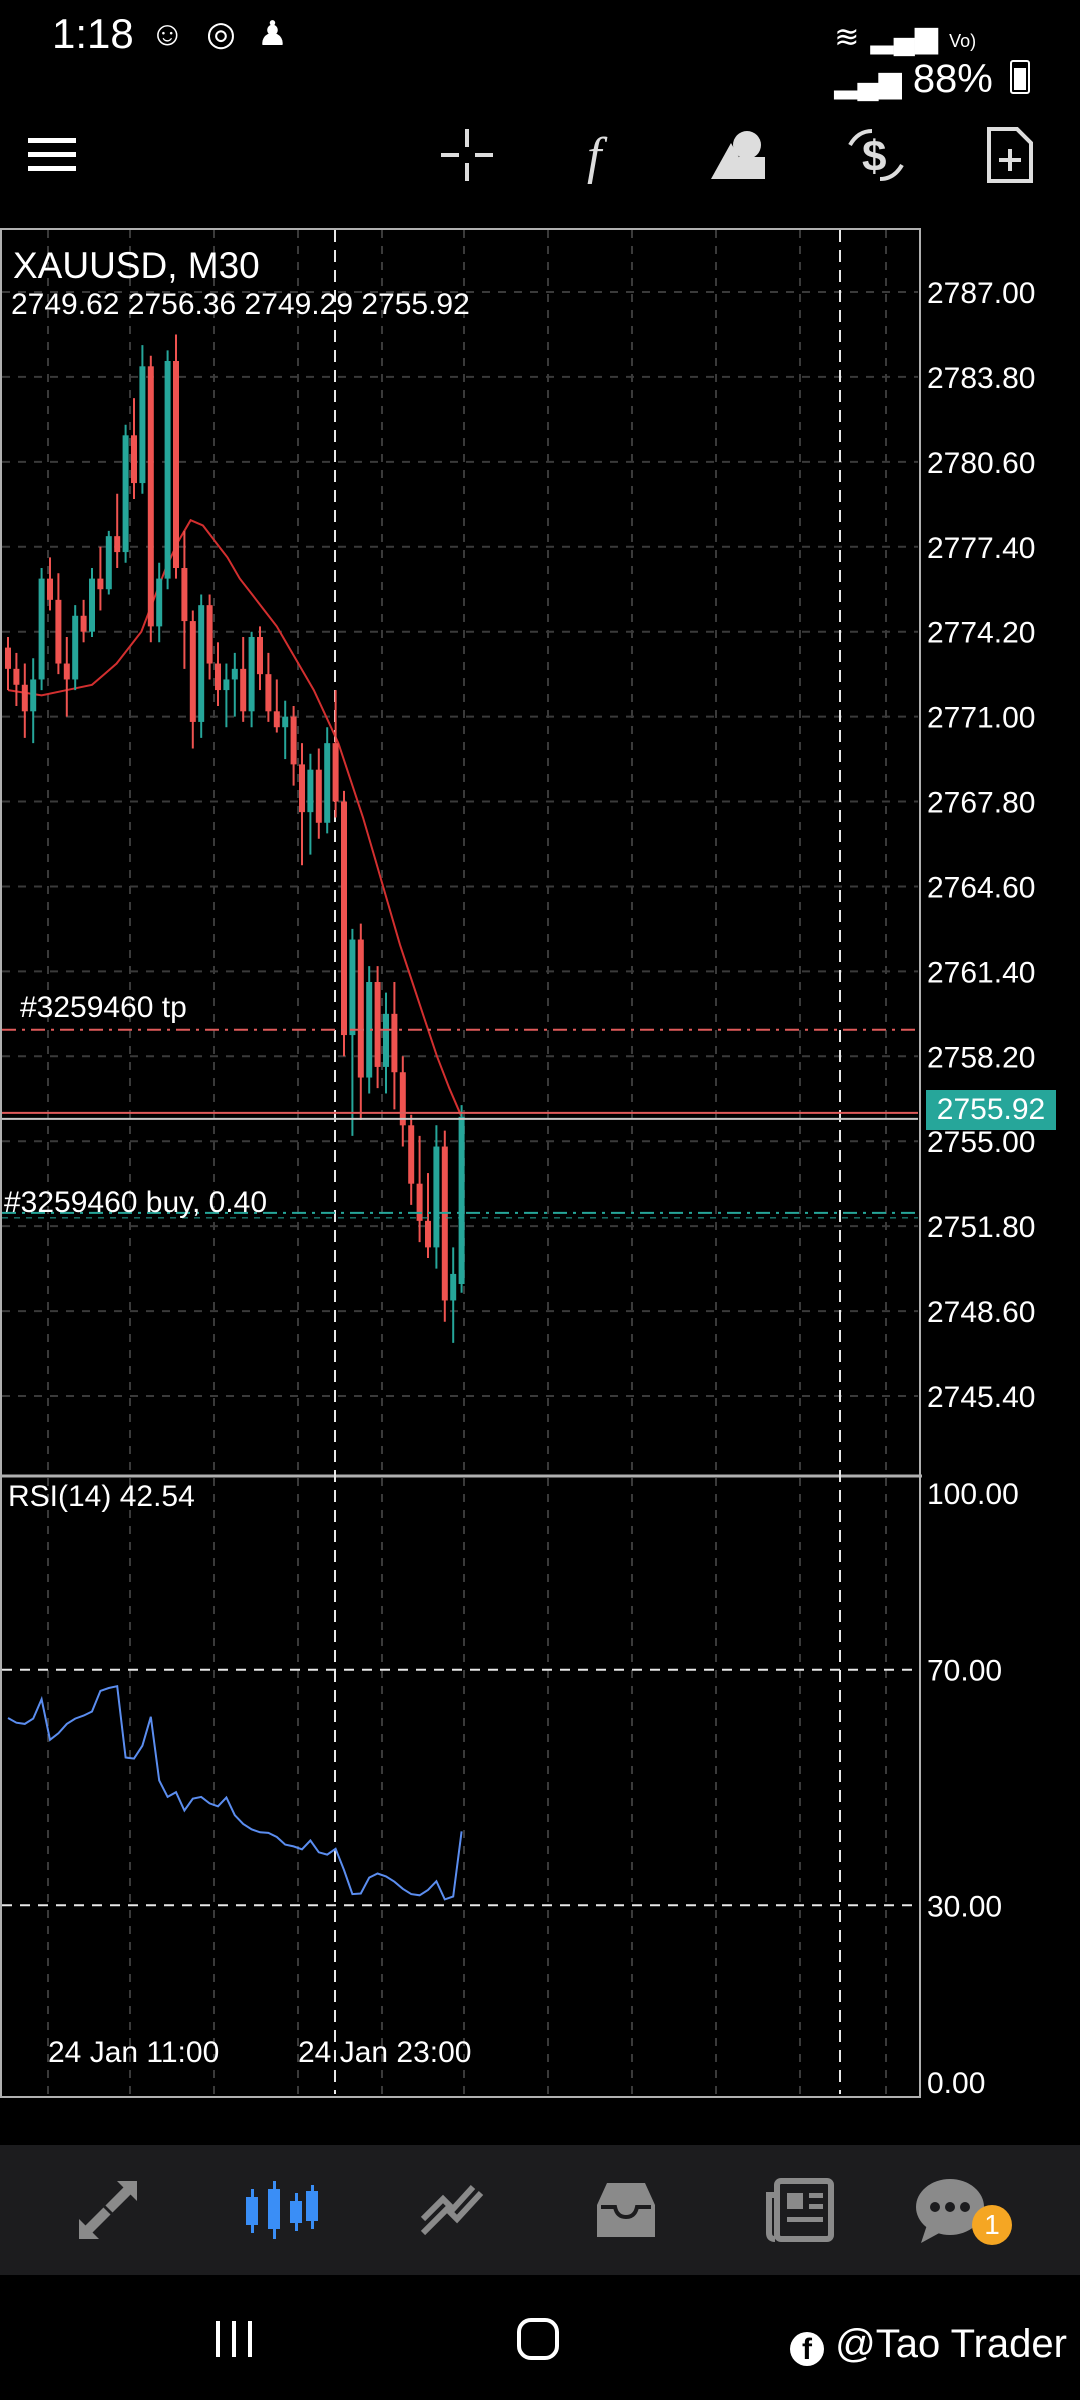 The image size is (1080, 2400). I want to click on crosshair-button, so click(467, 155).